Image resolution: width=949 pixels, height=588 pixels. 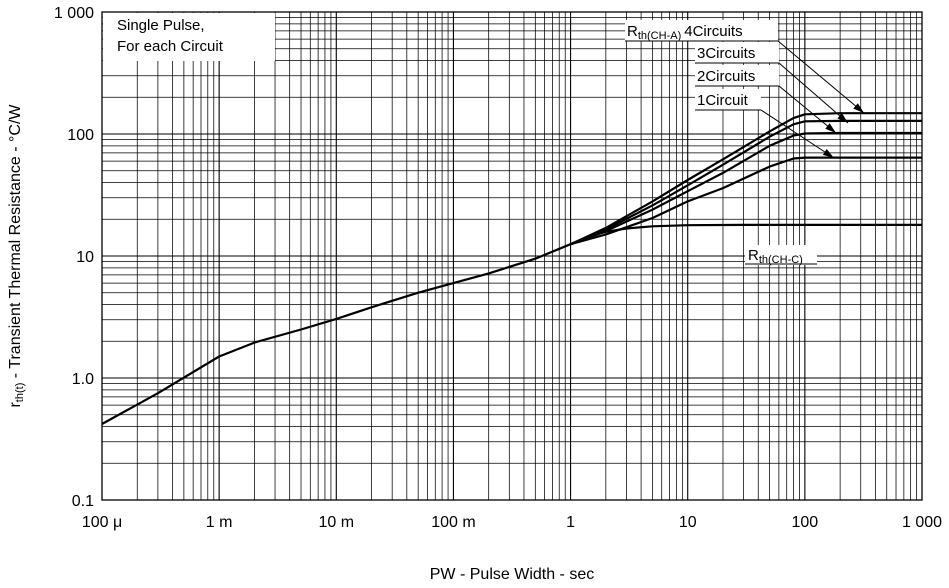 What do you see at coordinates (723, 100) in the screenshot?
I see `series-label: 1Circuit` at bounding box center [723, 100].